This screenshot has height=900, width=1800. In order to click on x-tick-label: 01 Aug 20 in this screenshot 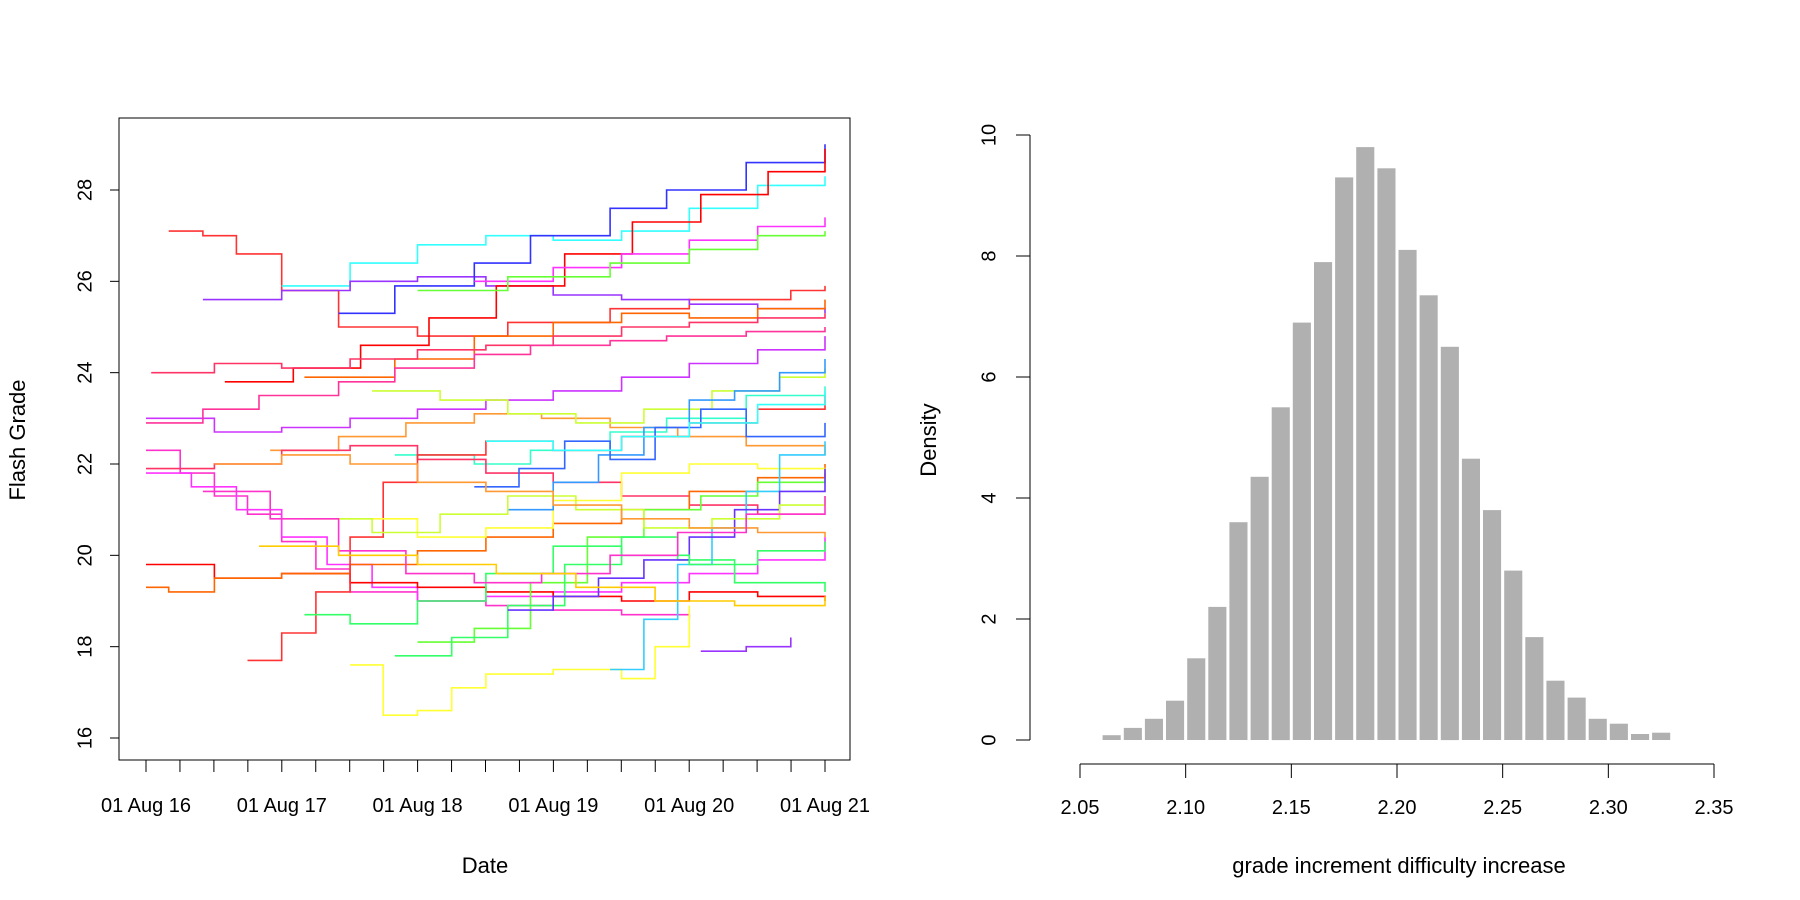, I will do `click(689, 806)`.